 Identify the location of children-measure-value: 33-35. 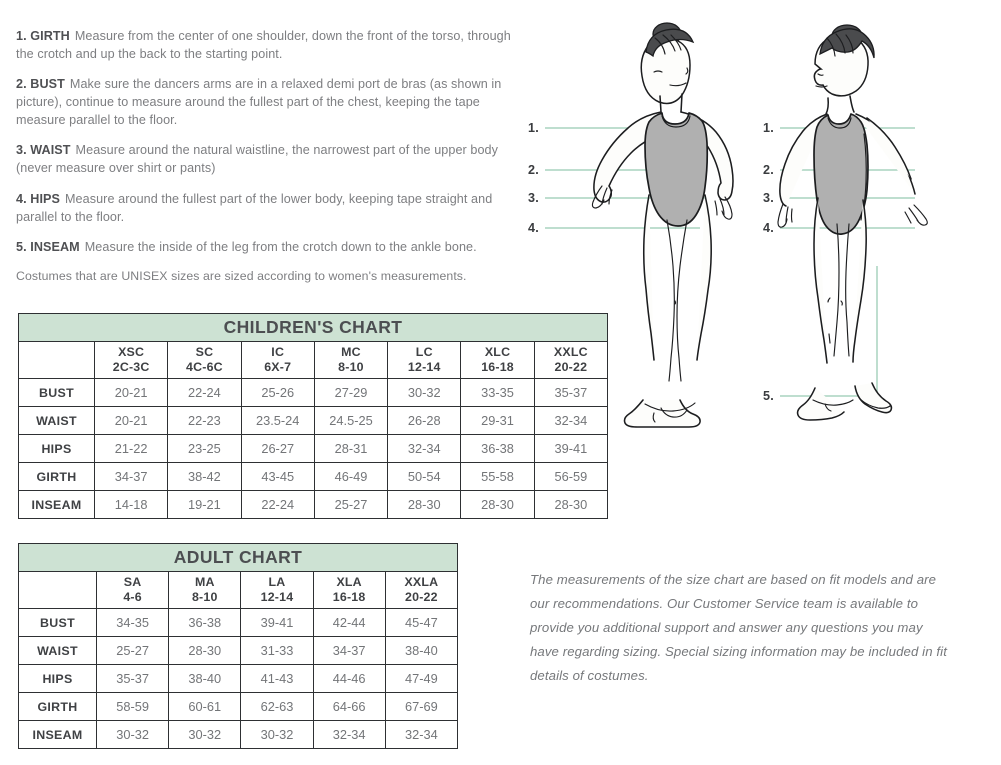
(497, 392).